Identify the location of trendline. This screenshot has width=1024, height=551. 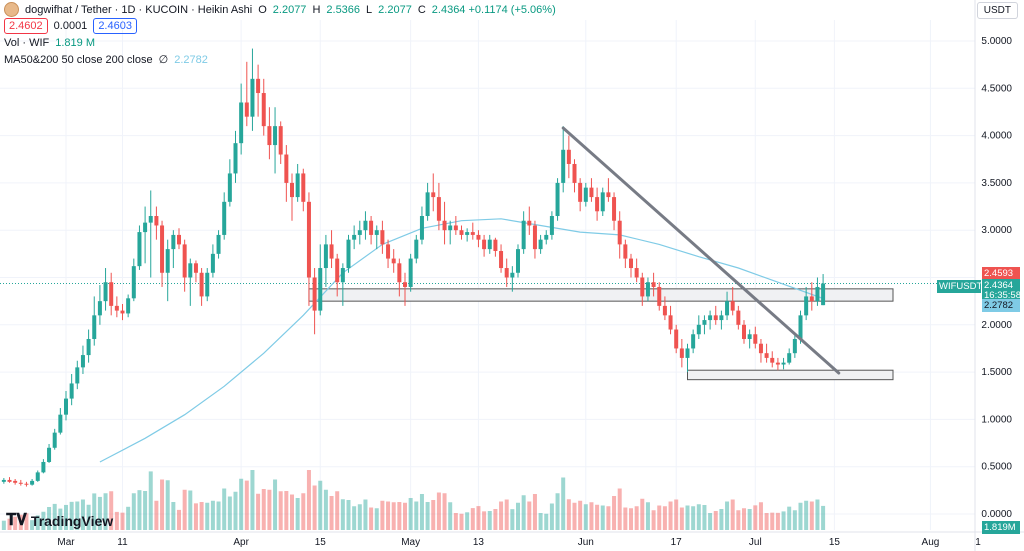
(701, 250).